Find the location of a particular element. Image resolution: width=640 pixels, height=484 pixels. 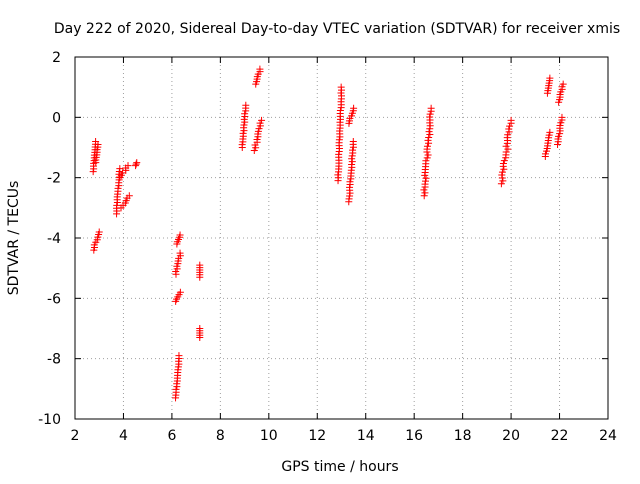

y-tick-label: -4 is located at coordinates (54, 239).